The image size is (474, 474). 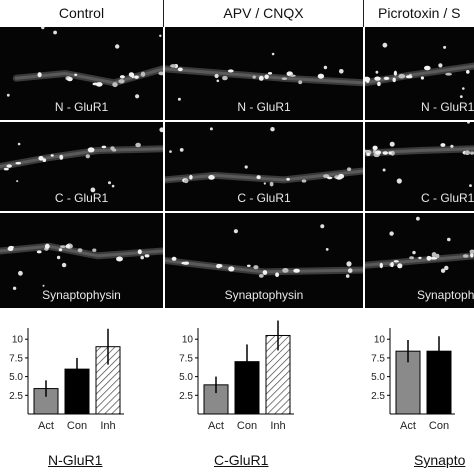 What do you see at coordinates (419, 73) in the screenshot?
I see `micrograph-picro-n-glur1: N - GluR1` at bounding box center [419, 73].